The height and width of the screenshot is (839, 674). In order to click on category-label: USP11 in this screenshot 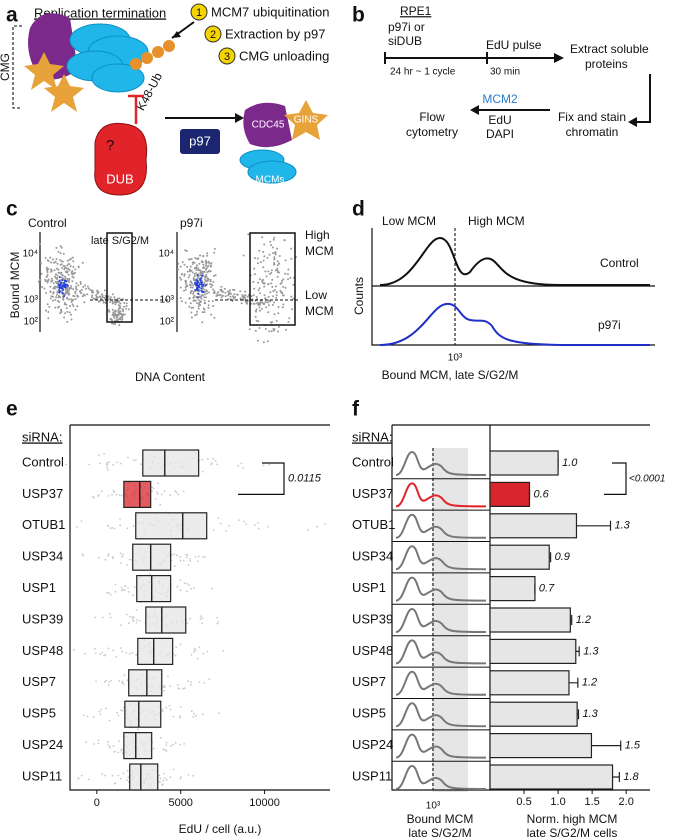, I will do `click(372, 775)`.